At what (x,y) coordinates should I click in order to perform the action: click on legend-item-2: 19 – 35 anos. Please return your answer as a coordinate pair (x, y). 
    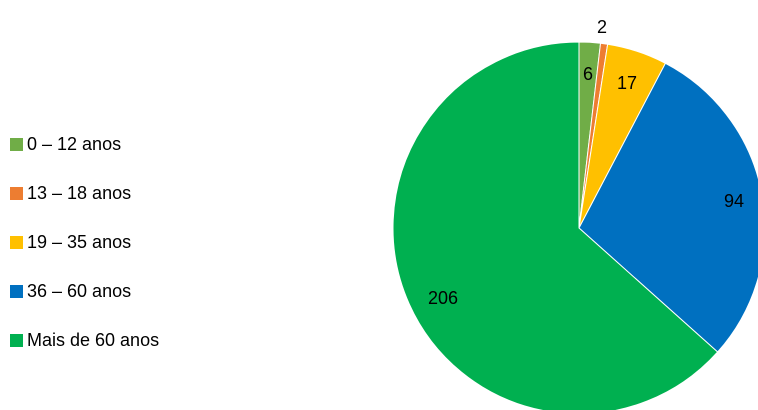
    Looking at the image, I should click on (84, 242).